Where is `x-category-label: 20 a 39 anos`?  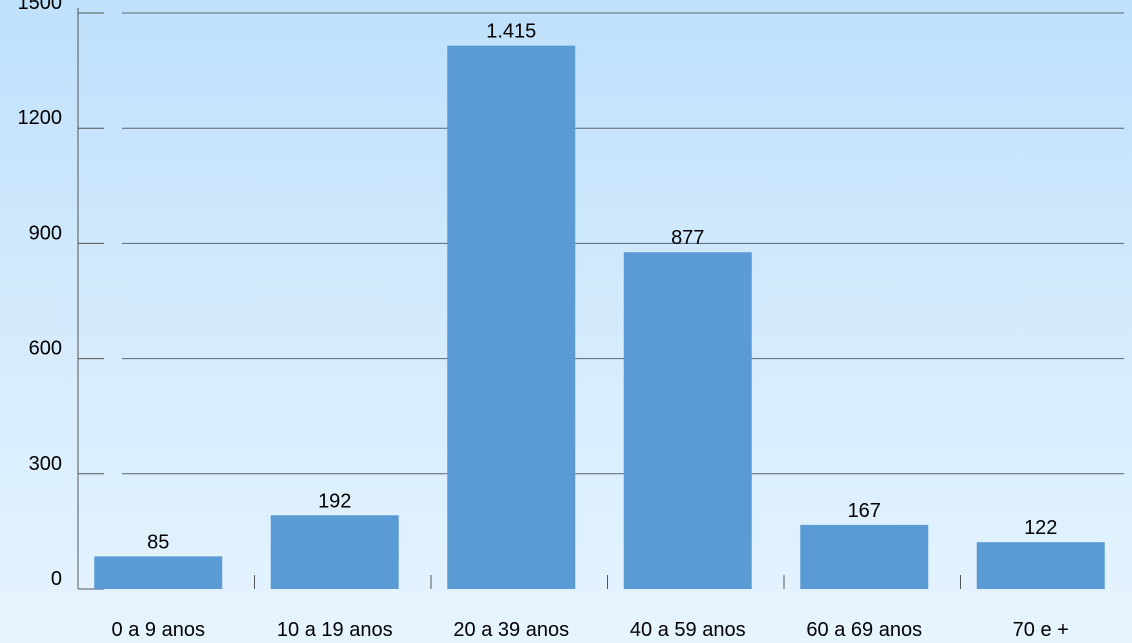
x-category-label: 20 a 39 anos is located at coordinates (511, 630).